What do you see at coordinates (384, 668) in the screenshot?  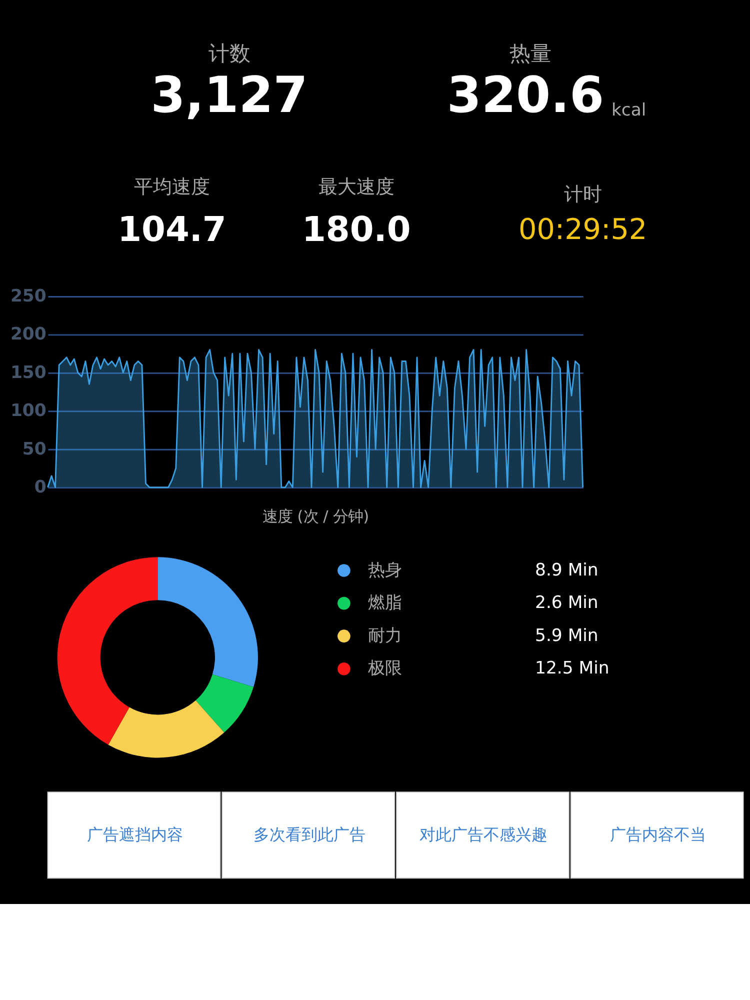 I see `legend-label: 极限` at bounding box center [384, 668].